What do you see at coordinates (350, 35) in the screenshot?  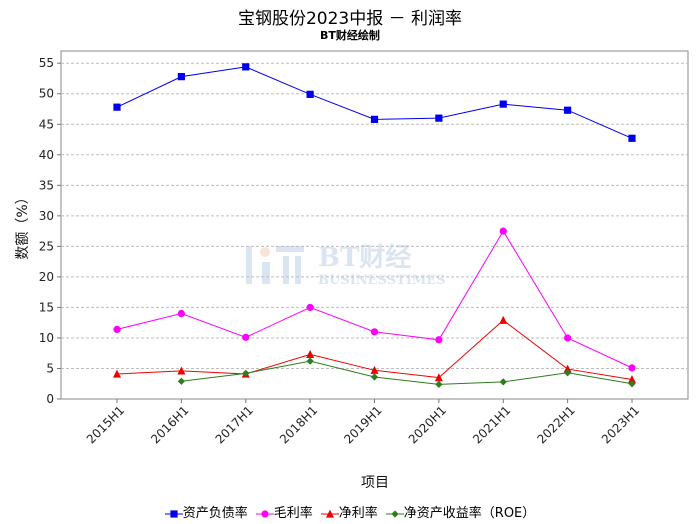 I see `chart-subtitle: BT财经绘制` at bounding box center [350, 35].